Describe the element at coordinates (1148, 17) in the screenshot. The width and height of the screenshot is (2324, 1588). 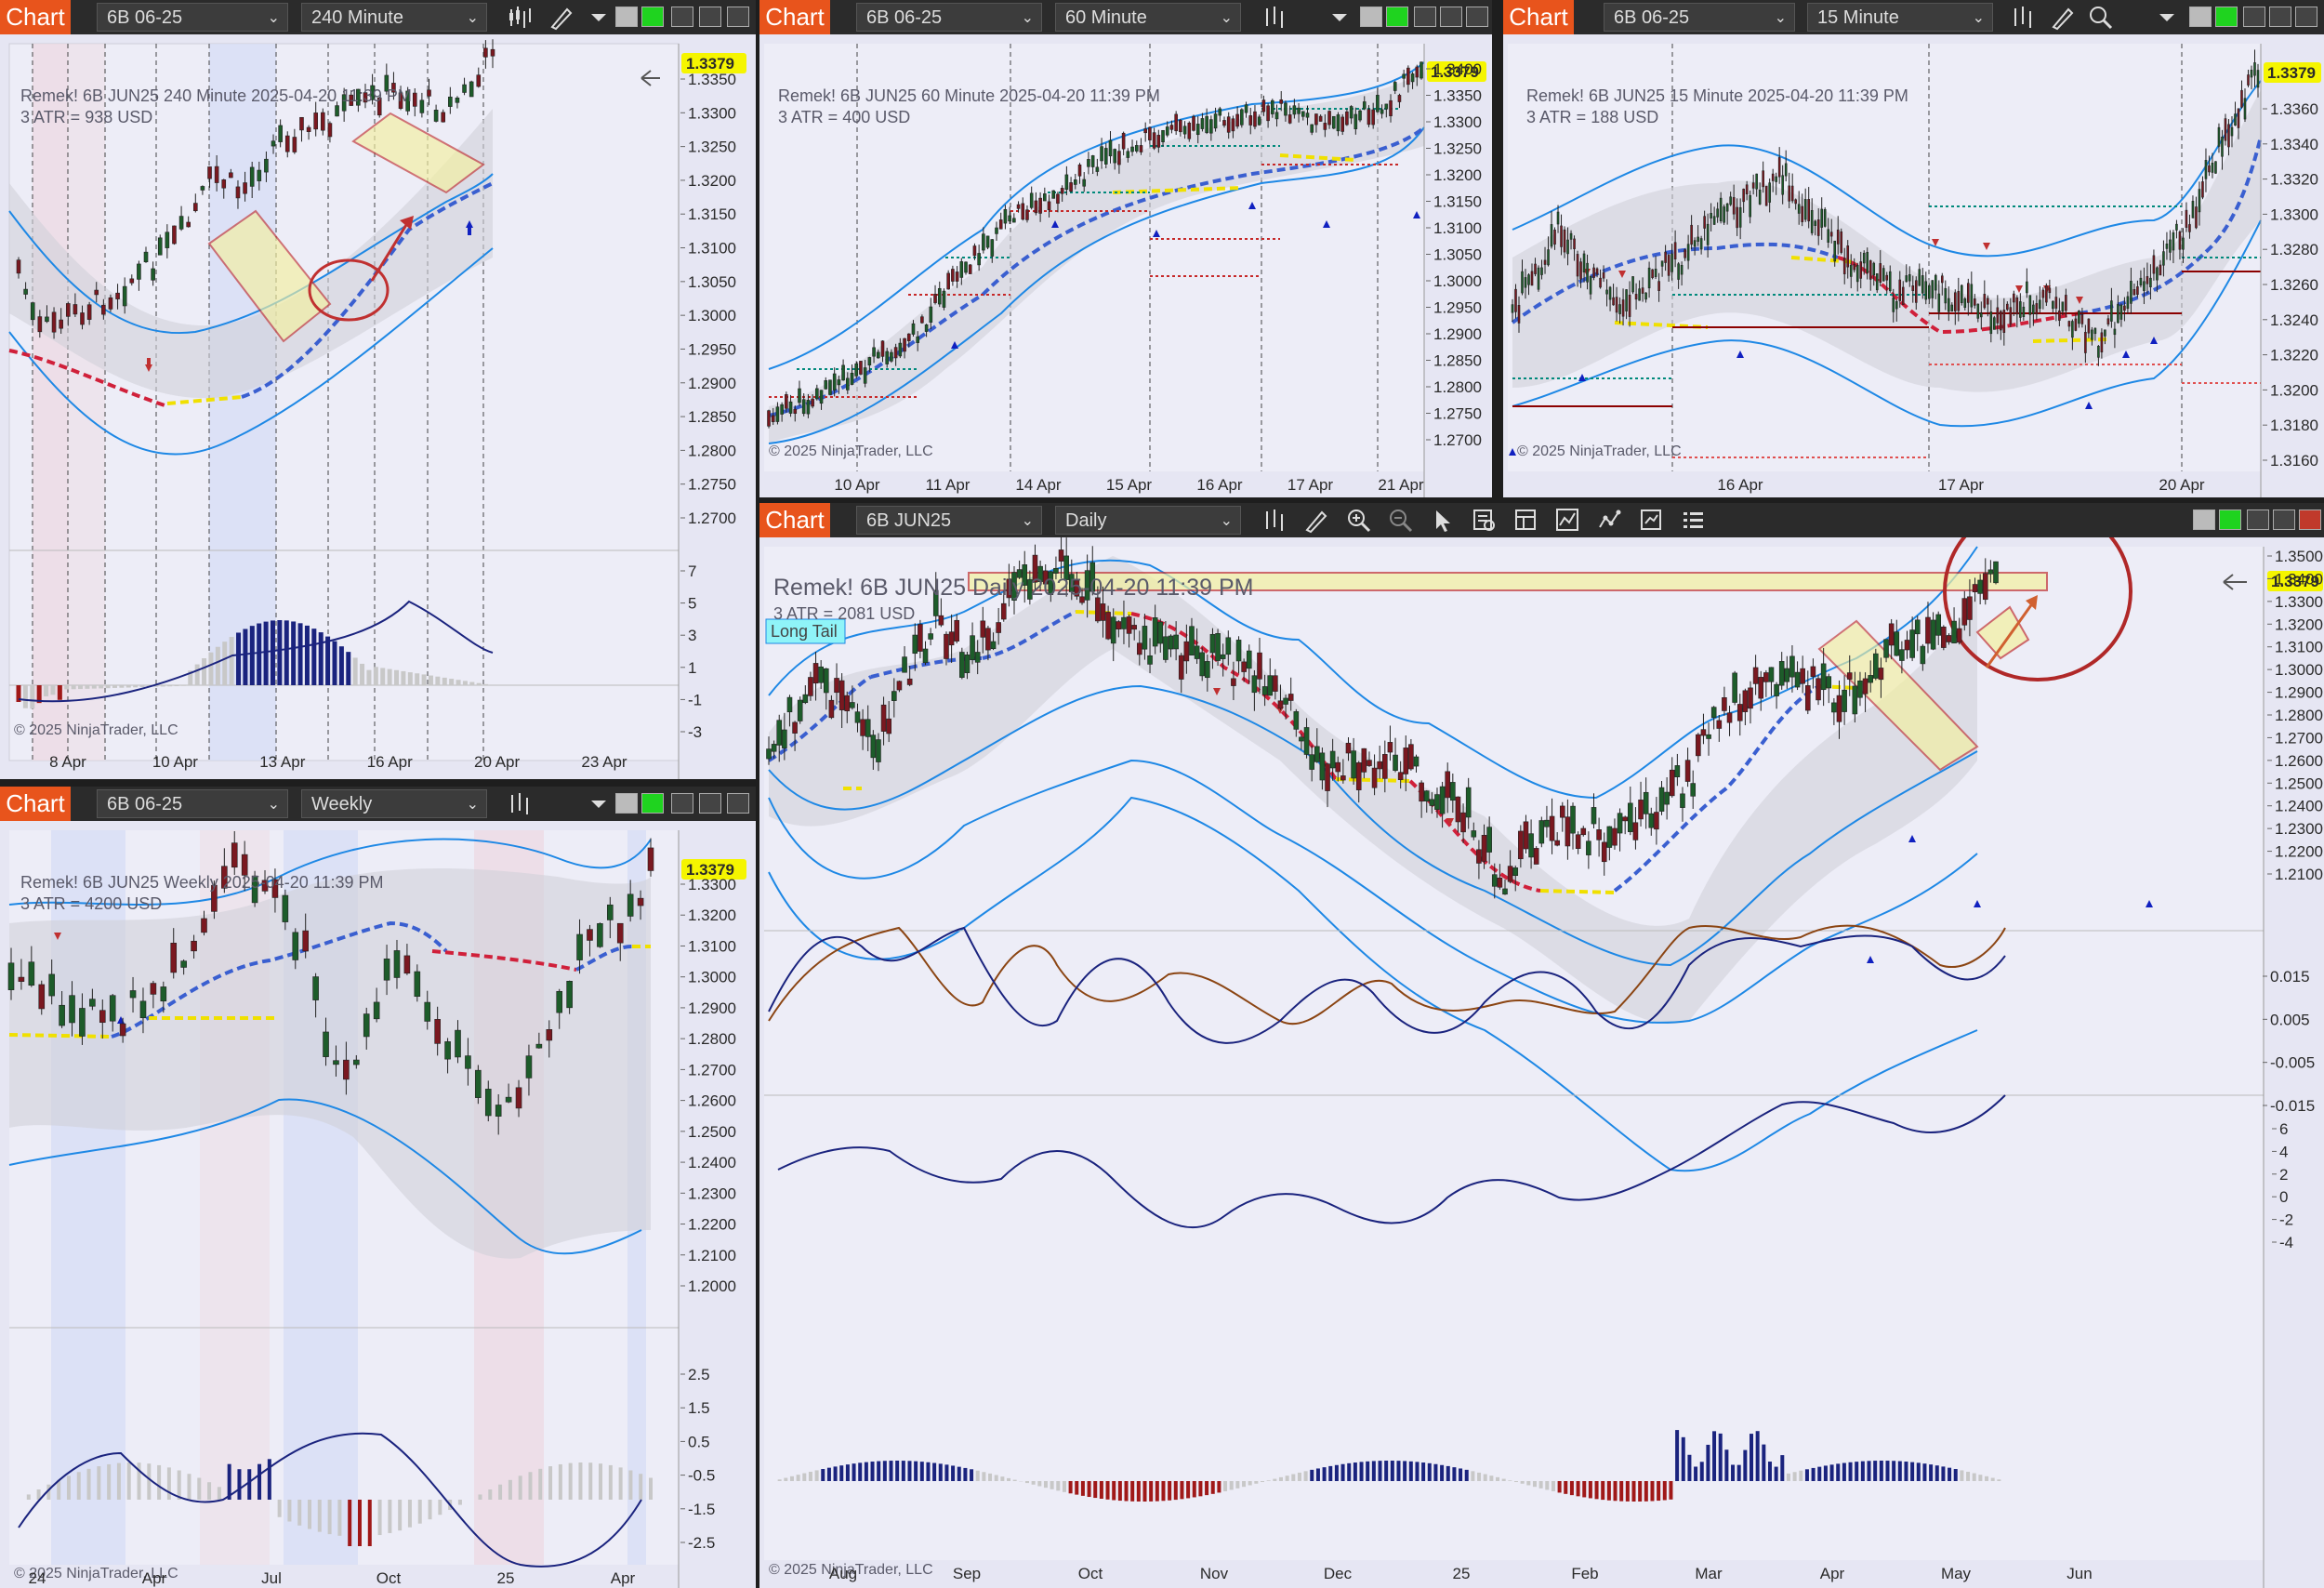
I see `interval-selector: 60 Minute ⌄` at that location.